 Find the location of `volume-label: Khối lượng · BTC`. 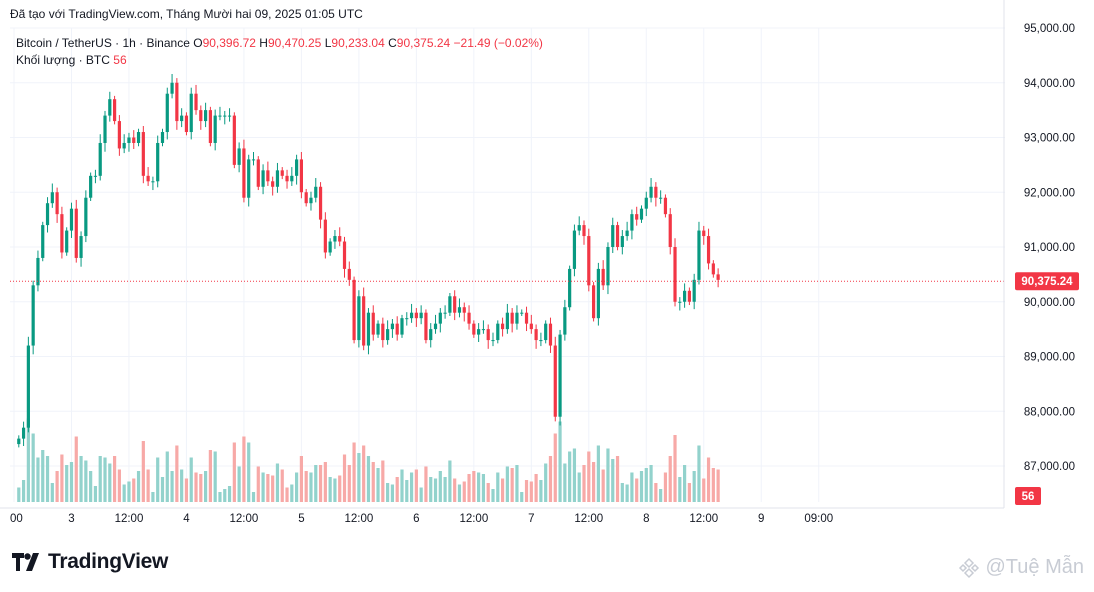

volume-label: Khối lượng · BTC is located at coordinates (63, 60).